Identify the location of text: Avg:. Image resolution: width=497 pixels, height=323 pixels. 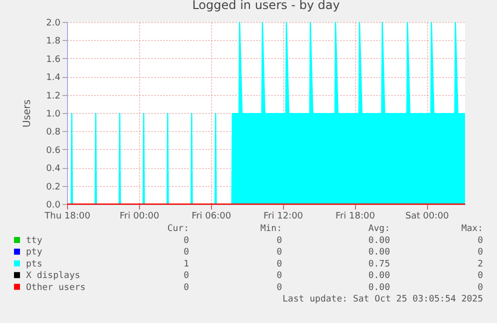
(379, 229).